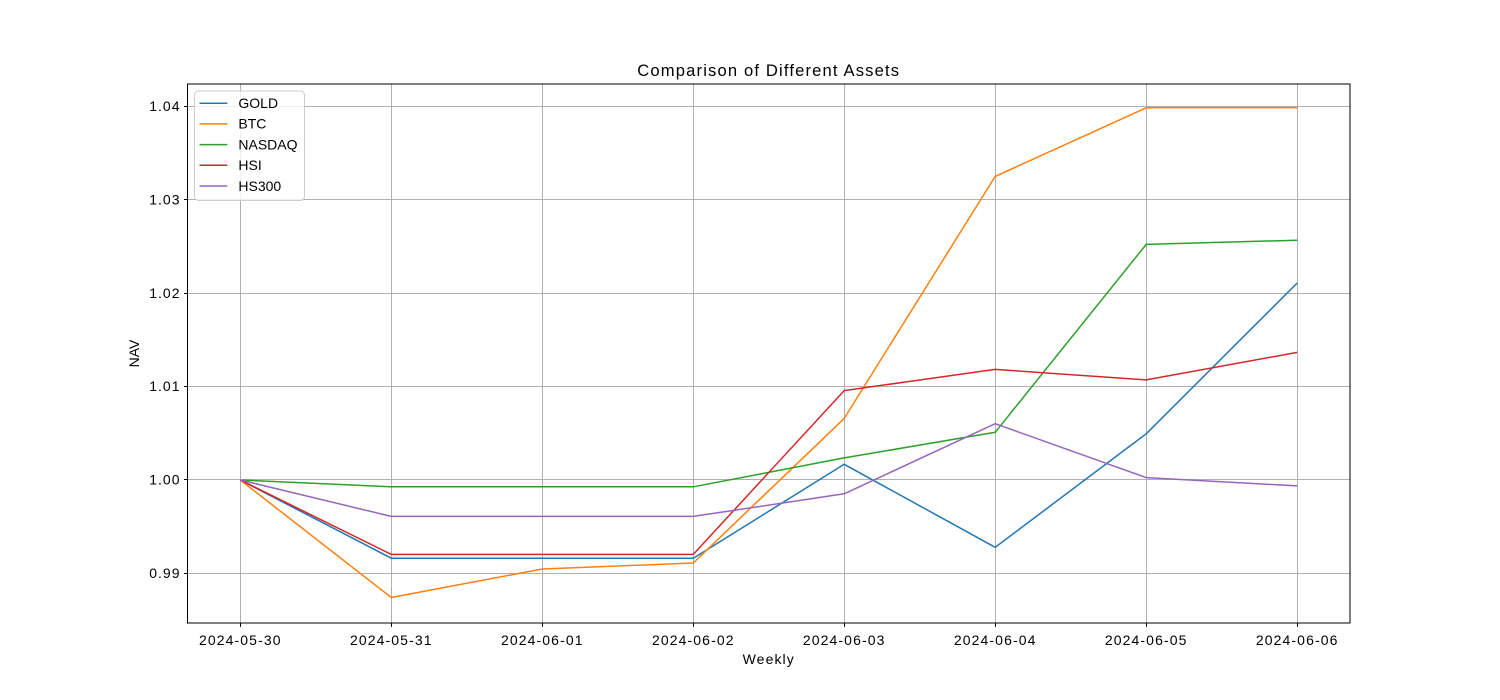 This screenshot has height=700, width=1500. Describe the element at coordinates (267, 144) in the screenshot. I see `svg-text: NASDAQ` at that location.